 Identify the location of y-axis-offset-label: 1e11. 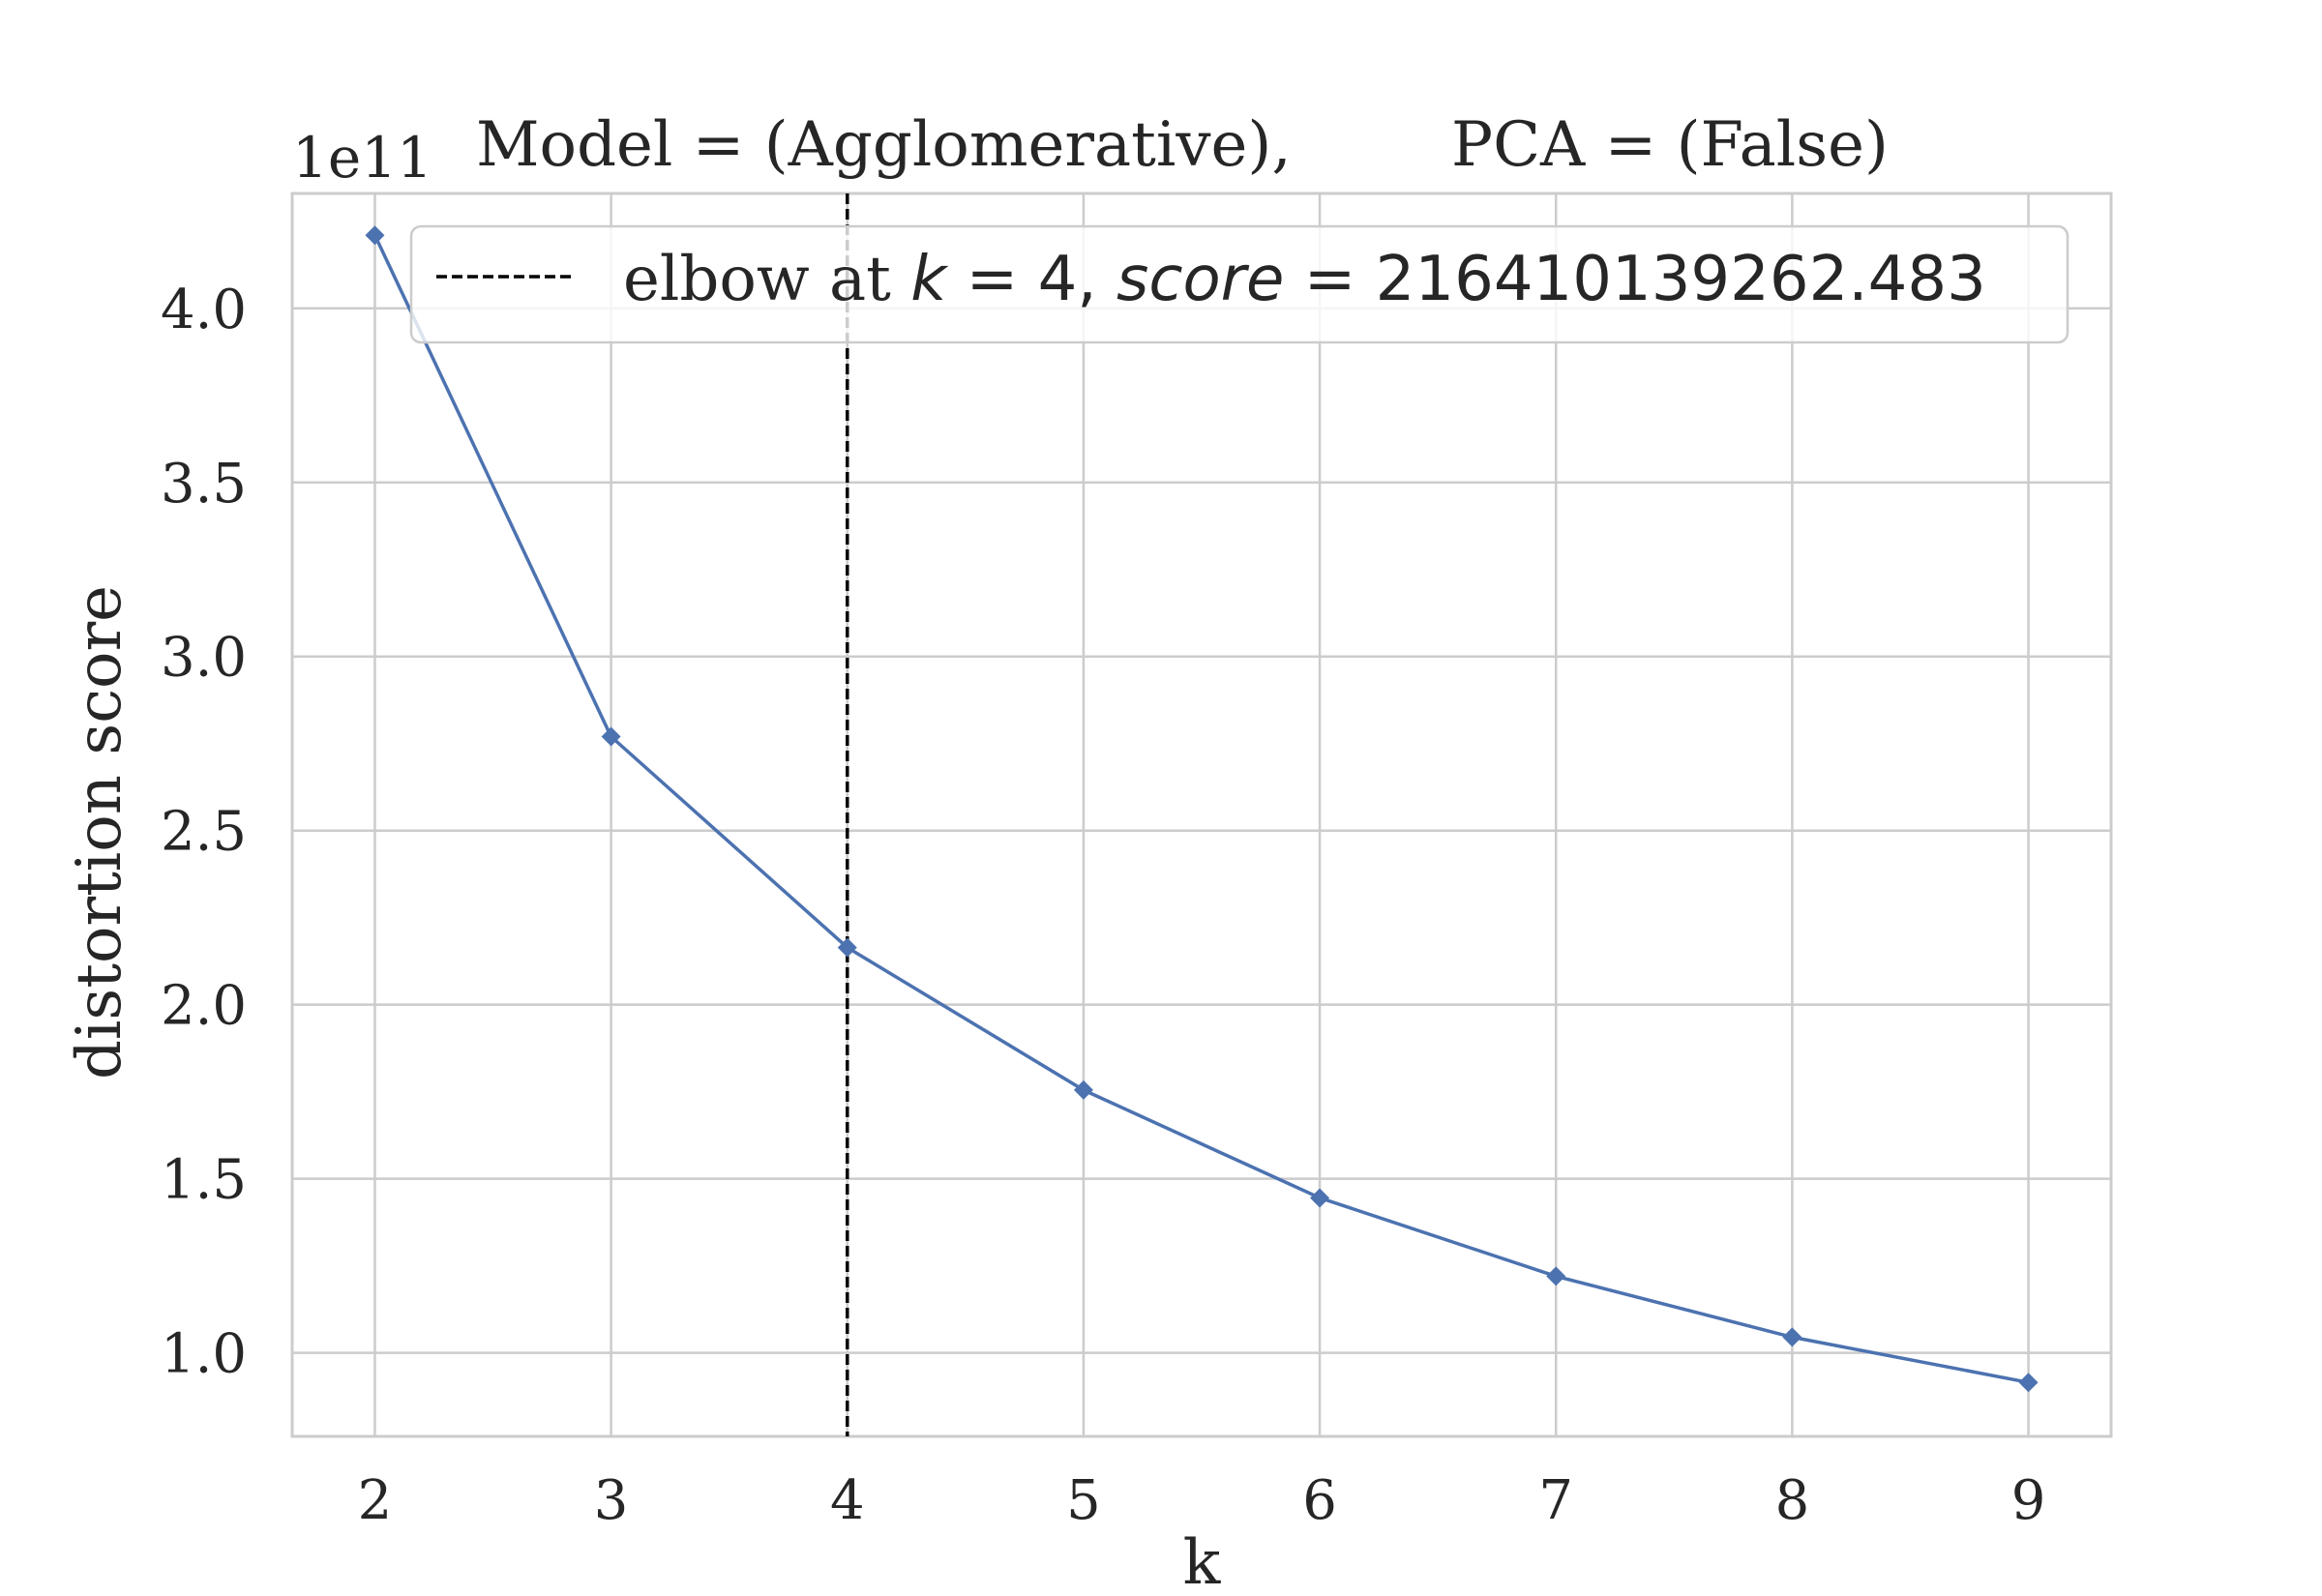
(362, 158).